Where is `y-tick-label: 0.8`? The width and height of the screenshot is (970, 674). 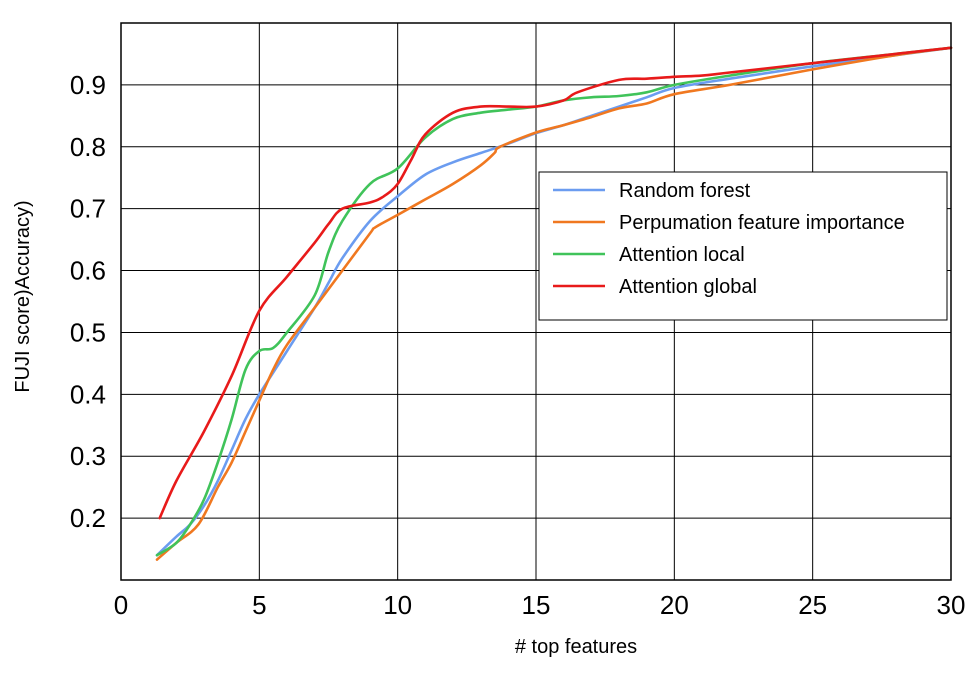
y-tick-label: 0.8 is located at coordinates (88, 147).